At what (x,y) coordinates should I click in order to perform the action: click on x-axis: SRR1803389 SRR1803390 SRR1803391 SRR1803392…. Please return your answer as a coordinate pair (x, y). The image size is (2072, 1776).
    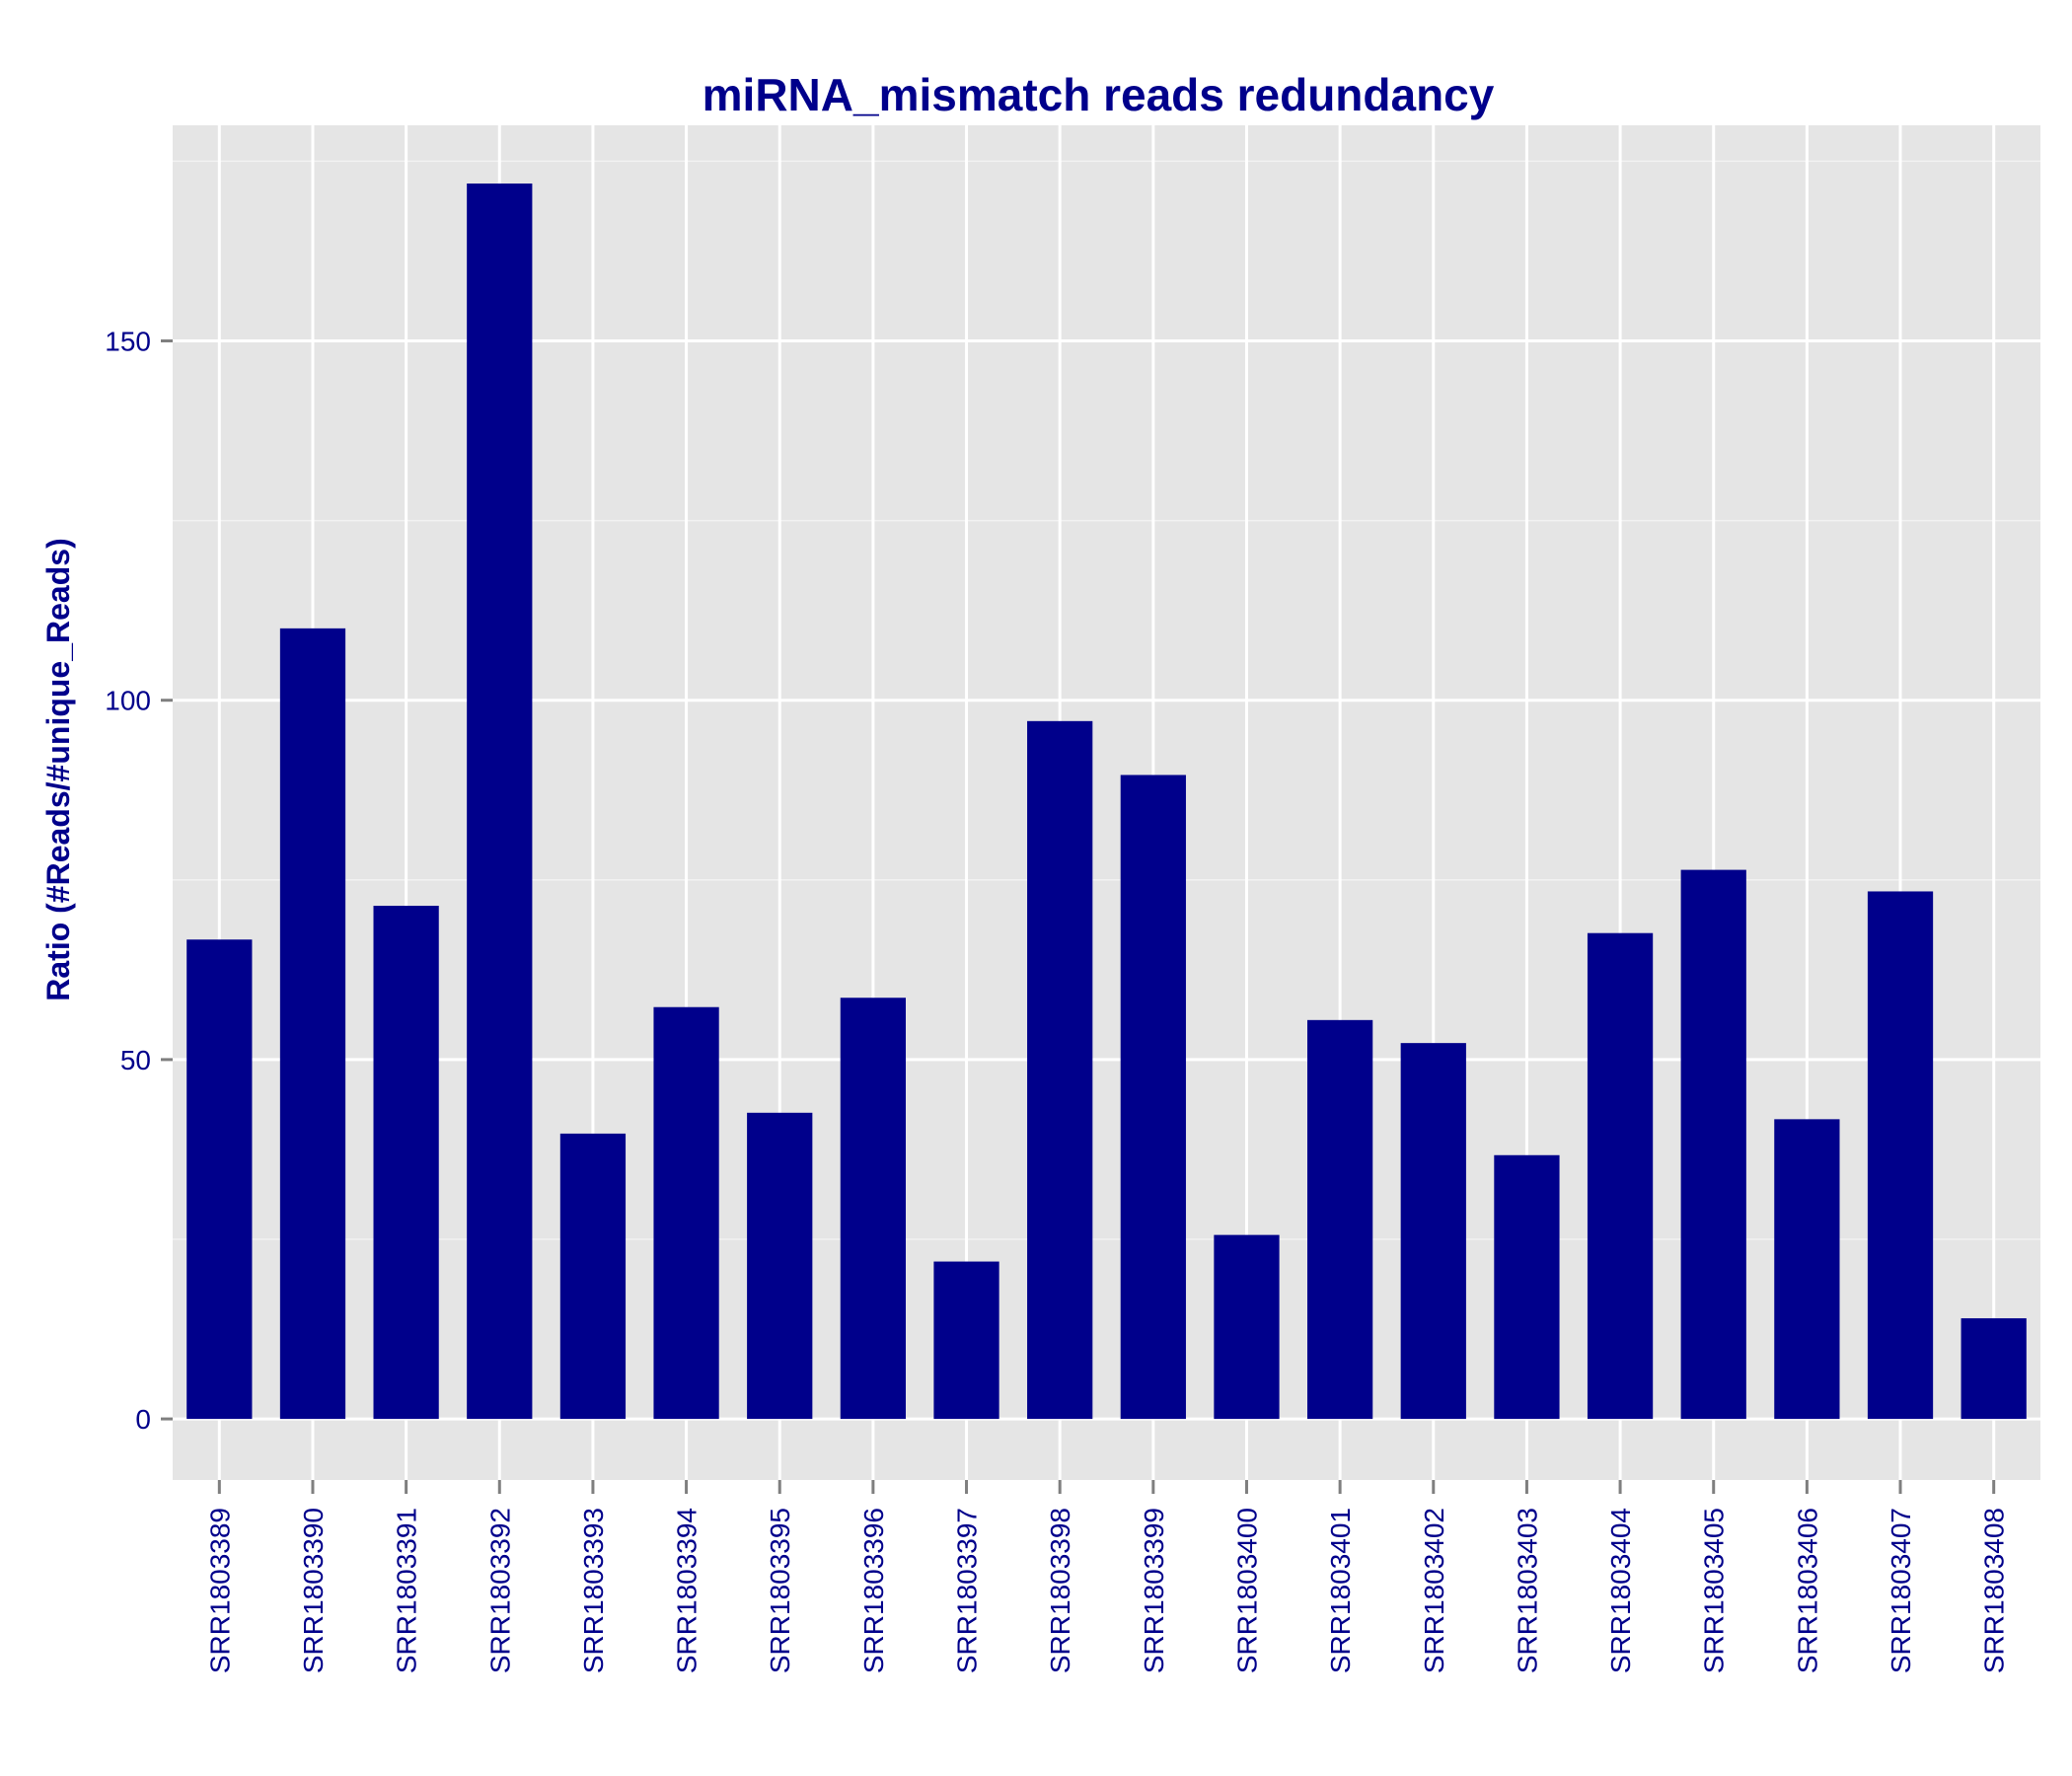
    Looking at the image, I should click on (1107, 1577).